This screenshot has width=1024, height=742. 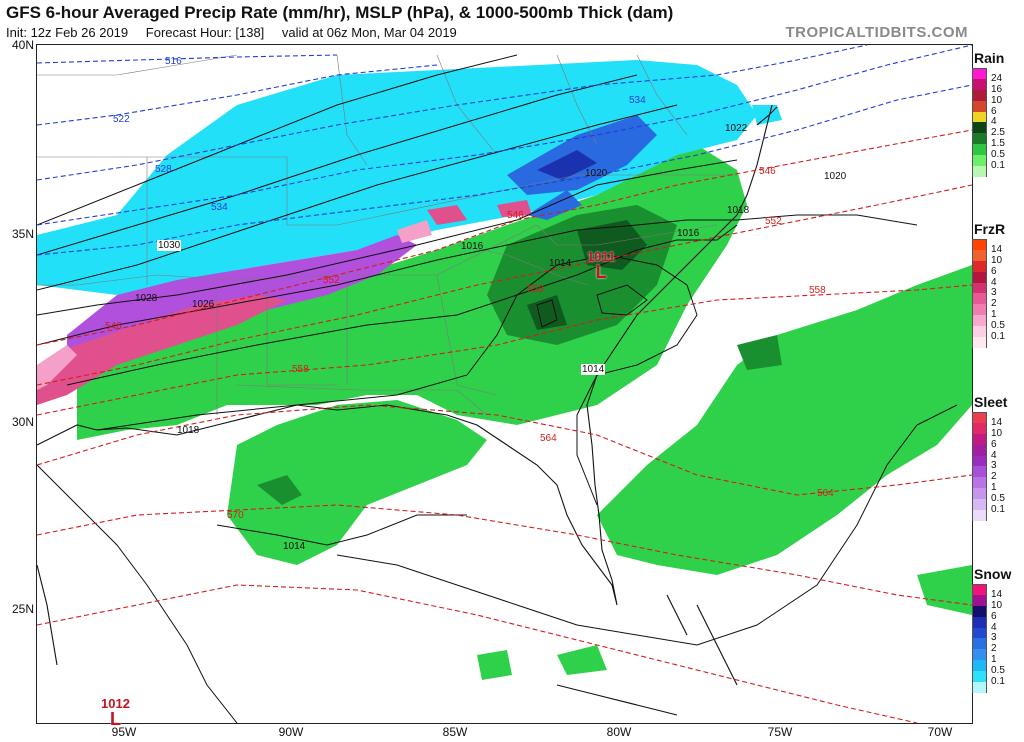 I want to click on isobar-label: 1016, so click(x=472, y=246).